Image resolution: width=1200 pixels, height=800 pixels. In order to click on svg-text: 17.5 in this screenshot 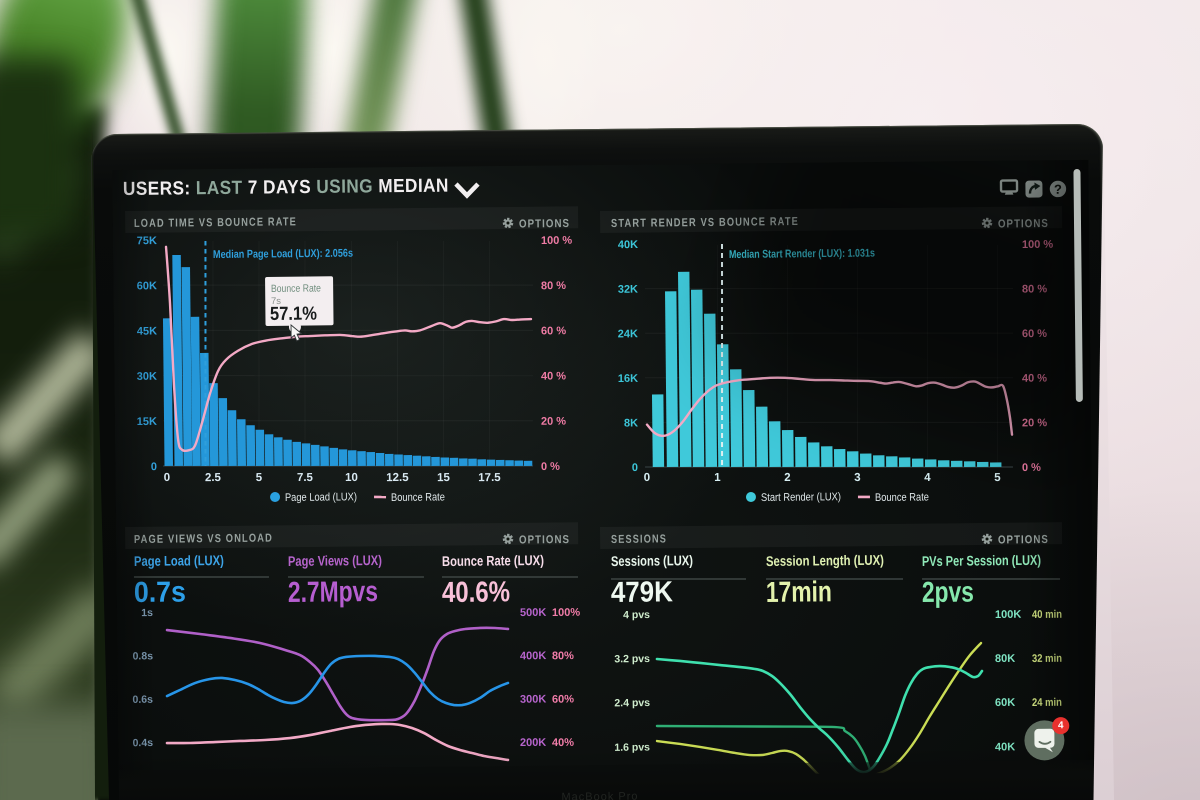, I will do `click(489, 478)`.